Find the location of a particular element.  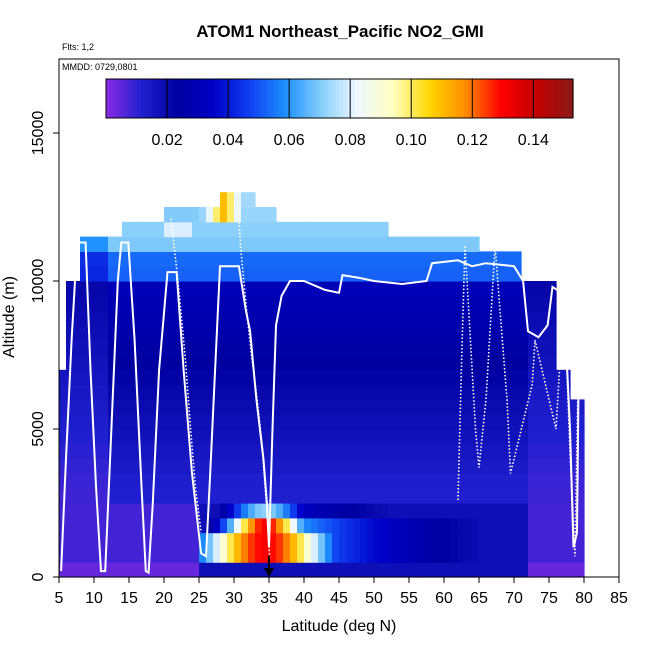

colorbar-tick-label: 0.12 is located at coordinates (472, 140).